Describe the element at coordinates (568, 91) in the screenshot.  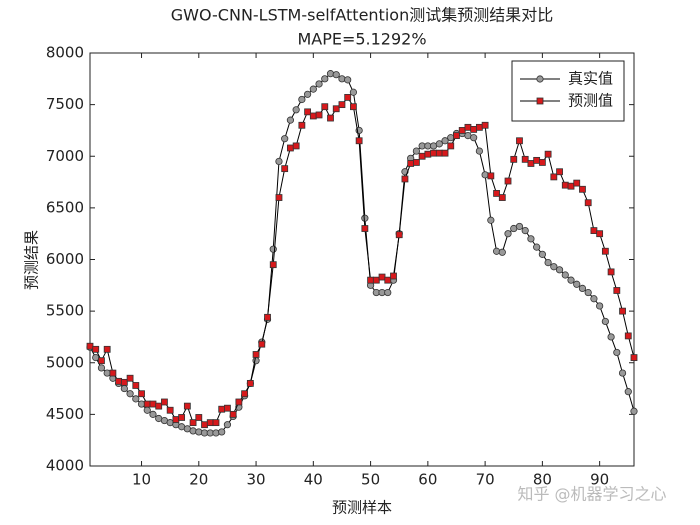
I see `legend-box` at that location.